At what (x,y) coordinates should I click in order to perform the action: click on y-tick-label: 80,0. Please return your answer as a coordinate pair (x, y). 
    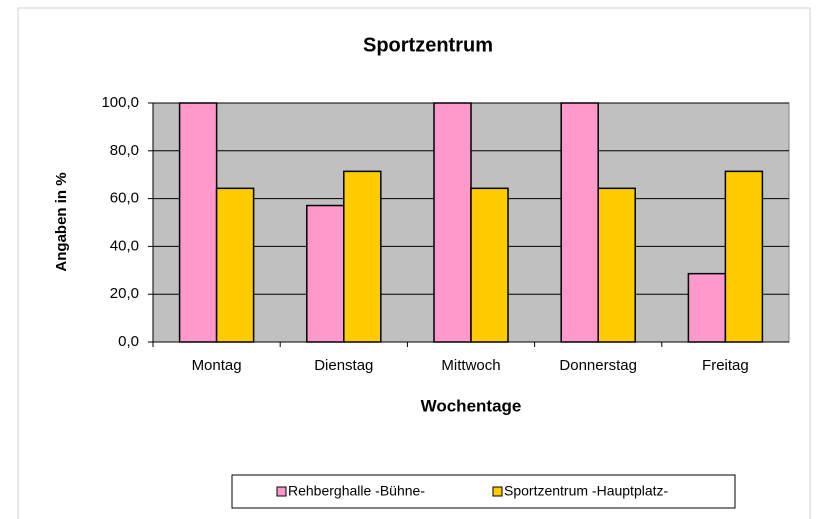
    Looking at the image, I should click on (124, 150).